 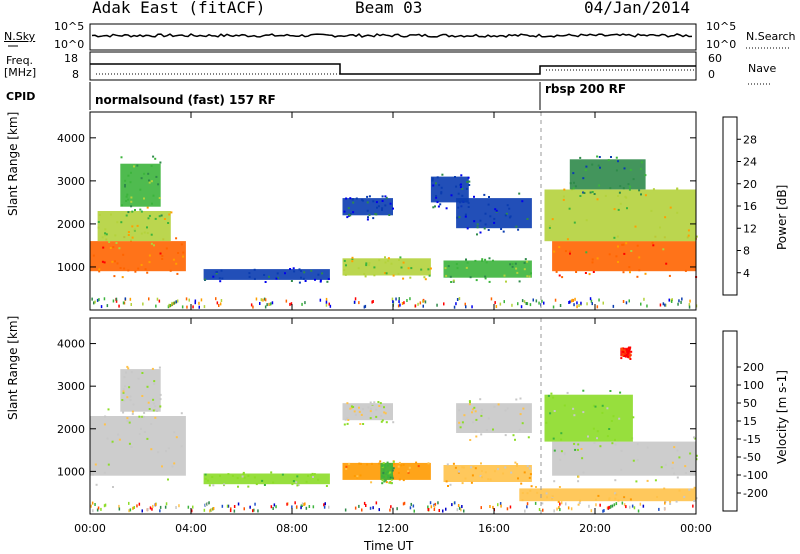 What do you see at coordinates (762, 68) in the screenshot?
I see `nave-label: Nave` at bounding box center [762, 68].